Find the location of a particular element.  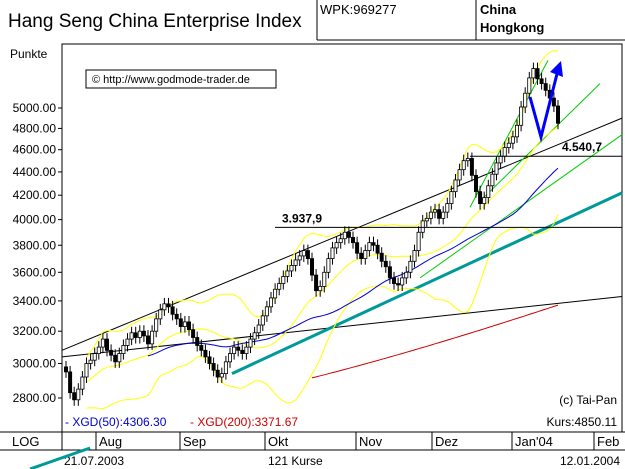

lower-trend-line is located at coordinates (342, 327).